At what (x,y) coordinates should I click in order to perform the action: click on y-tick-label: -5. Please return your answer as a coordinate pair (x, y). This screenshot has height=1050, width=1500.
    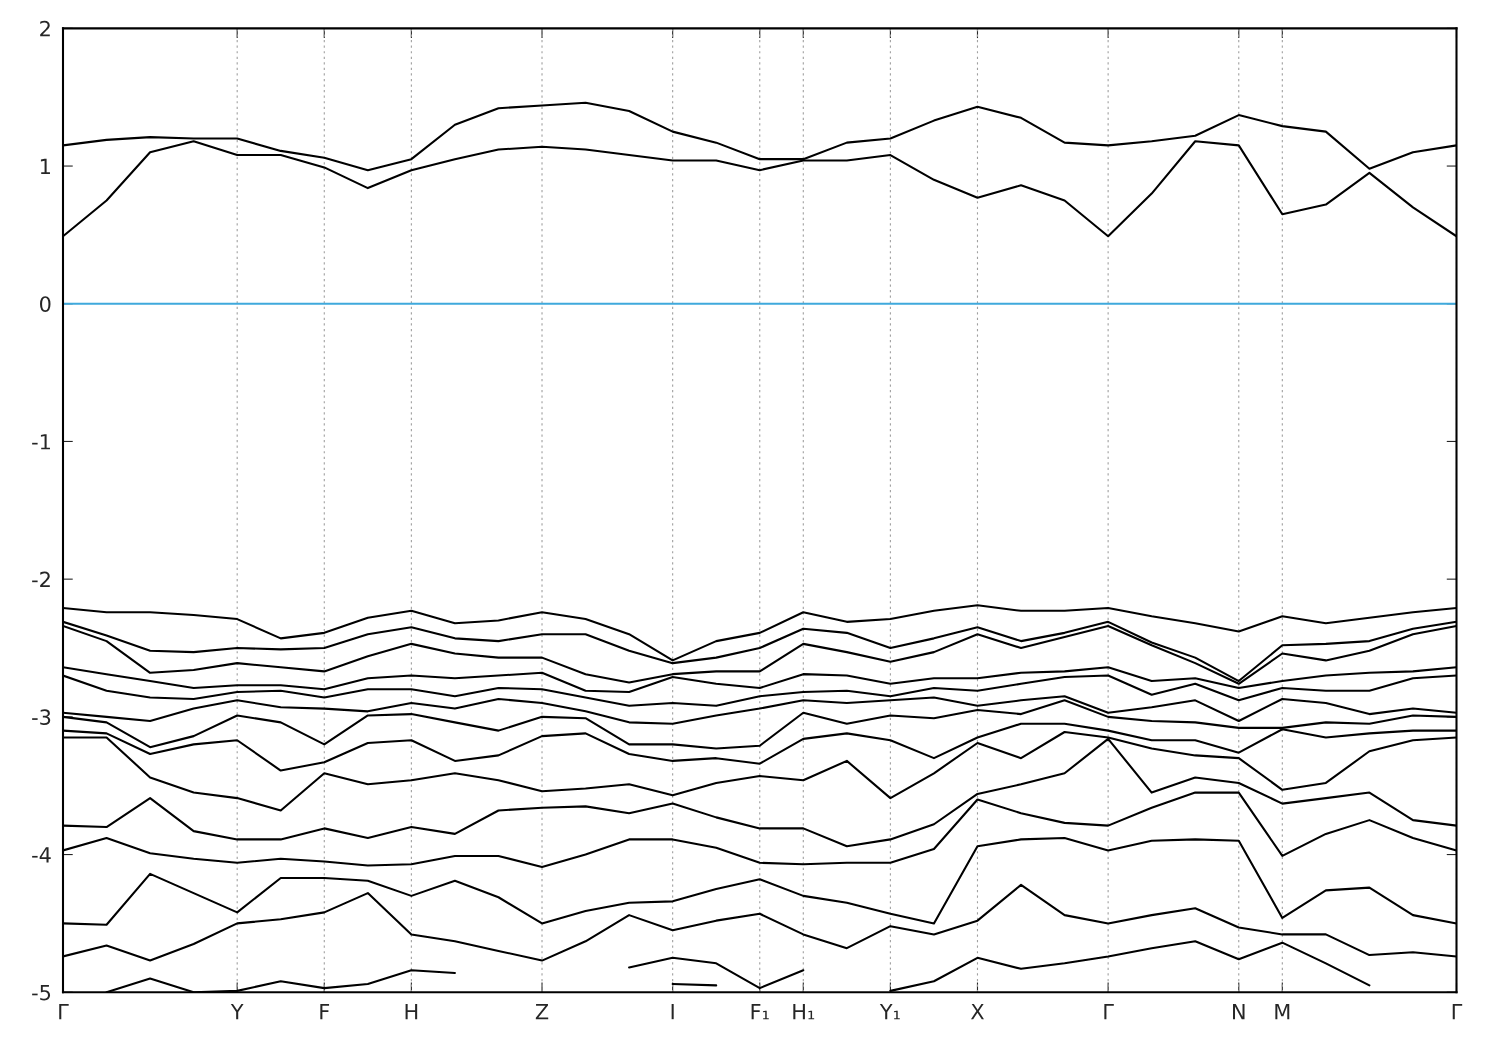
    Looking at the image, I should click on (41, 992).